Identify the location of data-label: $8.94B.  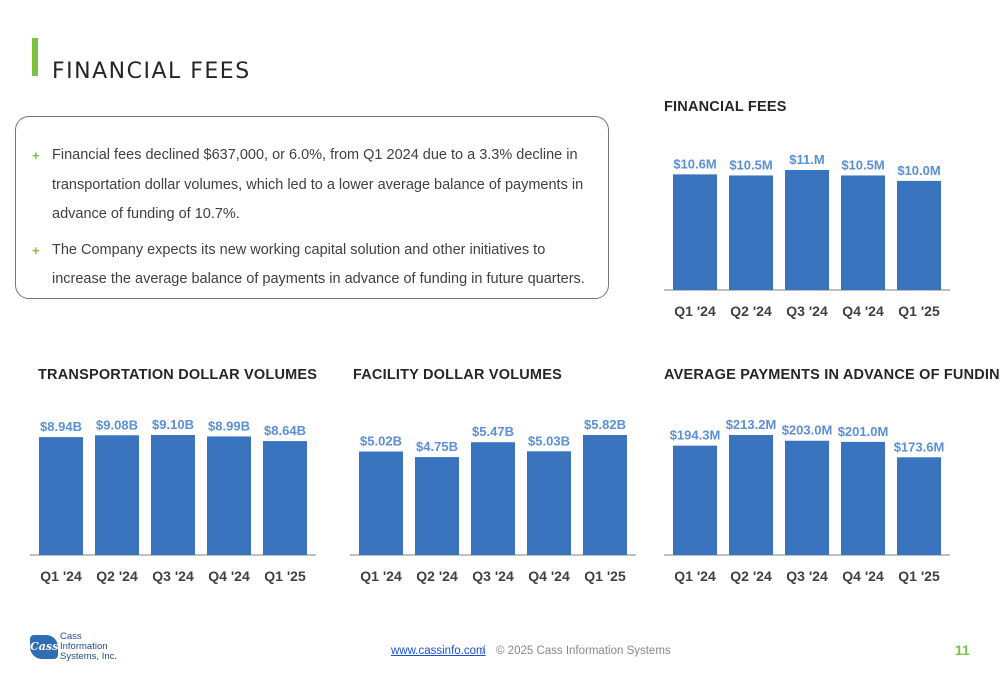
(61, 426).